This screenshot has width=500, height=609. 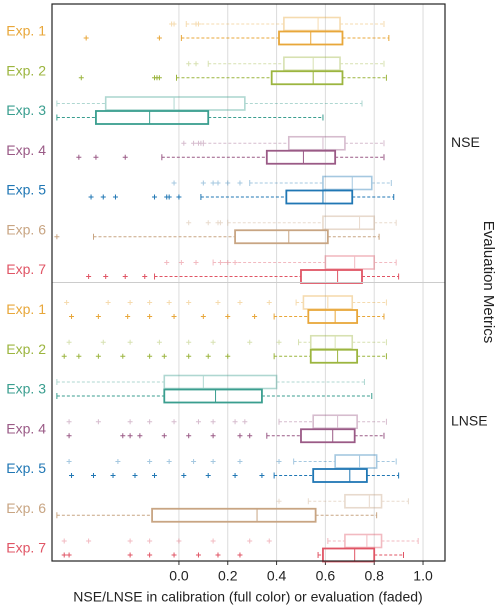 What do you see at coordinates (469, 420) in the screenshot?
I see `panel-label: LNSE` at bounding box center [469, 420].